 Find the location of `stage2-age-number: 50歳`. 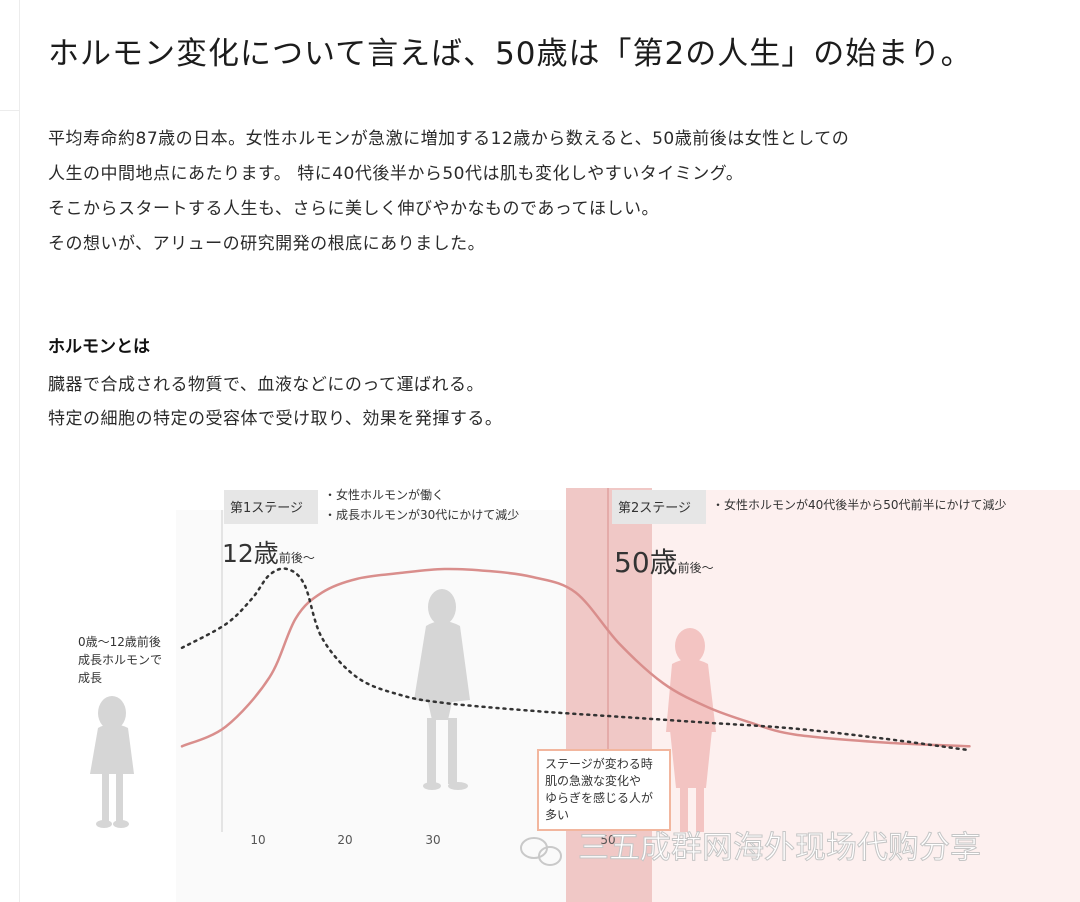

stage2-age-number: 50歳 is located at coordinates (646, 562).